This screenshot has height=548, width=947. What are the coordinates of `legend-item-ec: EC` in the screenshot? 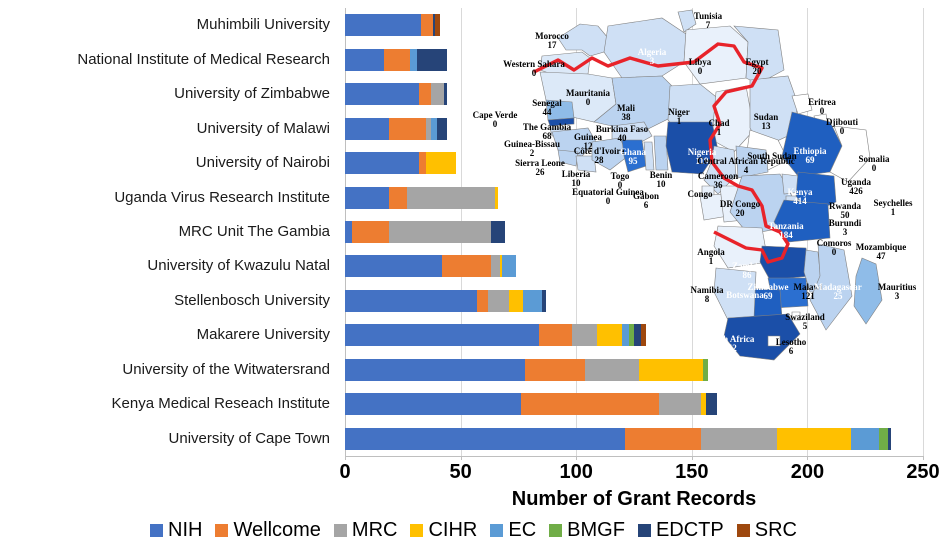 It's located at (513, 530).